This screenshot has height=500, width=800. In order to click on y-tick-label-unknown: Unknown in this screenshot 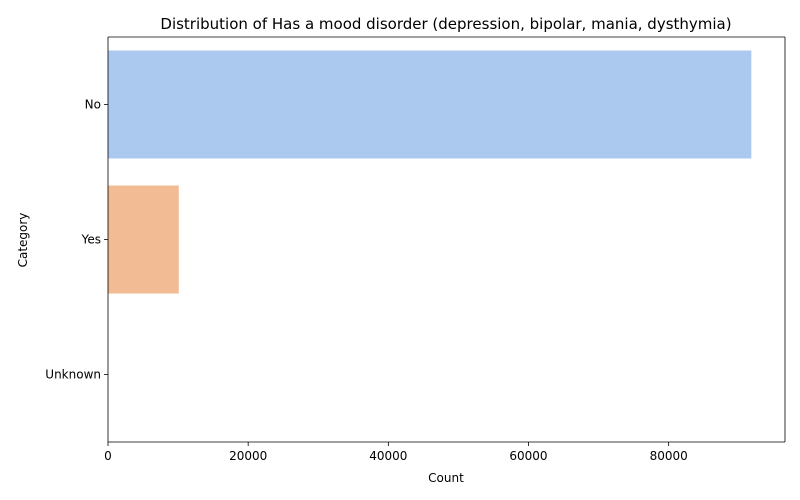, I will do `click(73, 375)`.